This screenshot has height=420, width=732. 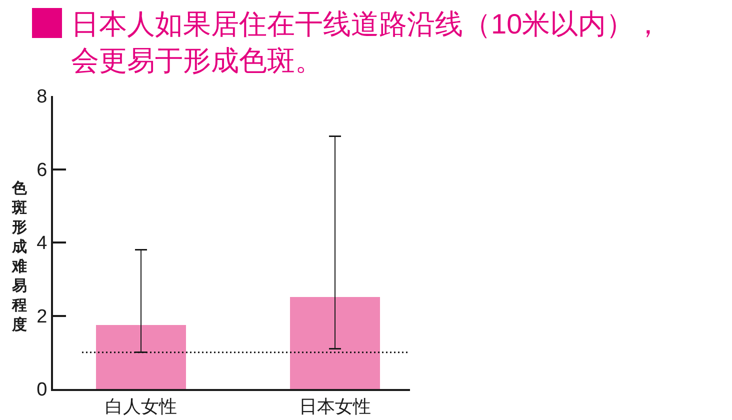 What do you see at coordinates (42, 170) in the screenshot?
I see `y-tick-label: 6` at bounding box center [42, 170].